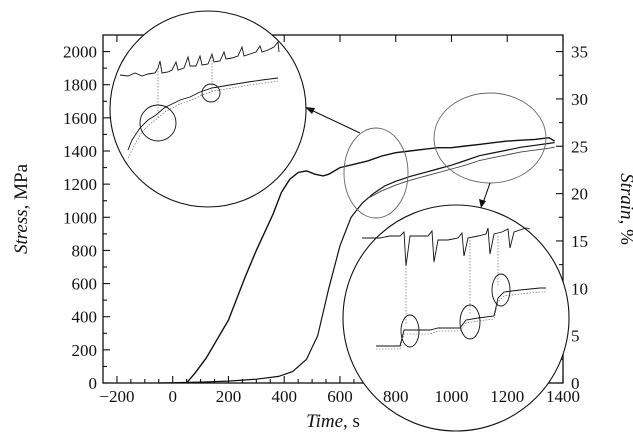 The width and height of the screenshot is (633, 446). I want to click on y-right-tick-label-7: 35, so click(579, 52).